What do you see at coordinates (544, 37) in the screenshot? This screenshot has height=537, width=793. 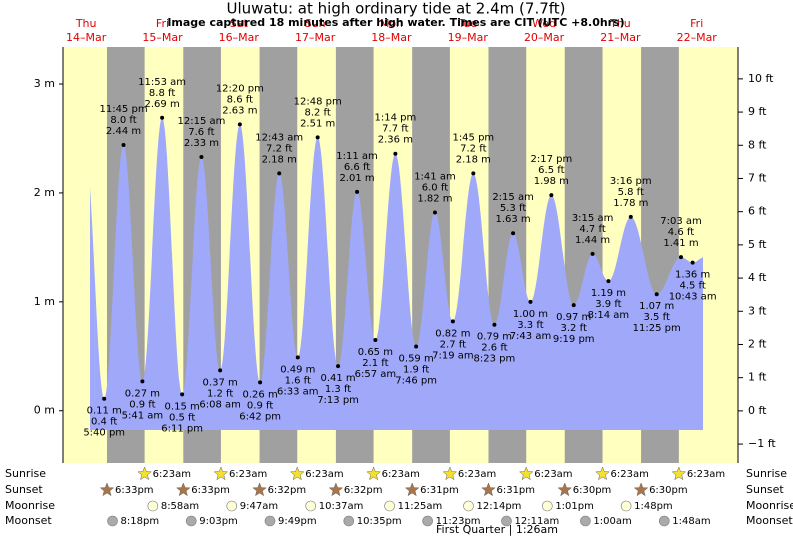 I see `date-label: 20–Mar` at bounding box center [544, 37].